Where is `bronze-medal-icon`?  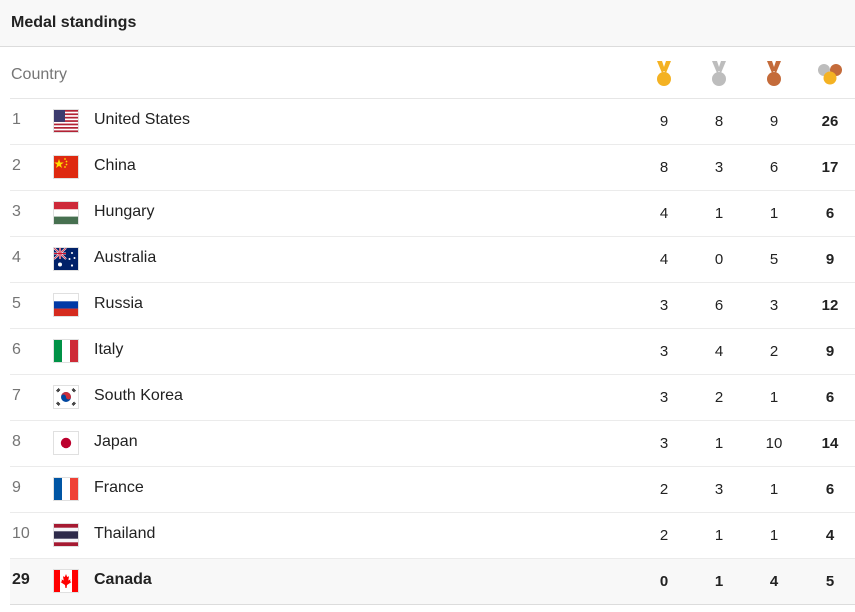
bronze-medal-icon is located at coordinates (774, 73).